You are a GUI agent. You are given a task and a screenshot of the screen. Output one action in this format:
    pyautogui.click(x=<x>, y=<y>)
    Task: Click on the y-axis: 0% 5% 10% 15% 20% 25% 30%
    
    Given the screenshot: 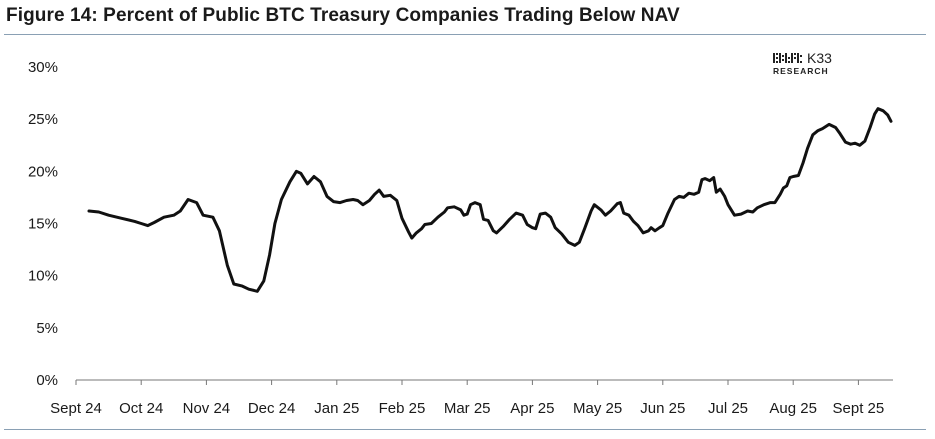 What is the action you would take?
    pyautogui.click(x=43, y=224)
    